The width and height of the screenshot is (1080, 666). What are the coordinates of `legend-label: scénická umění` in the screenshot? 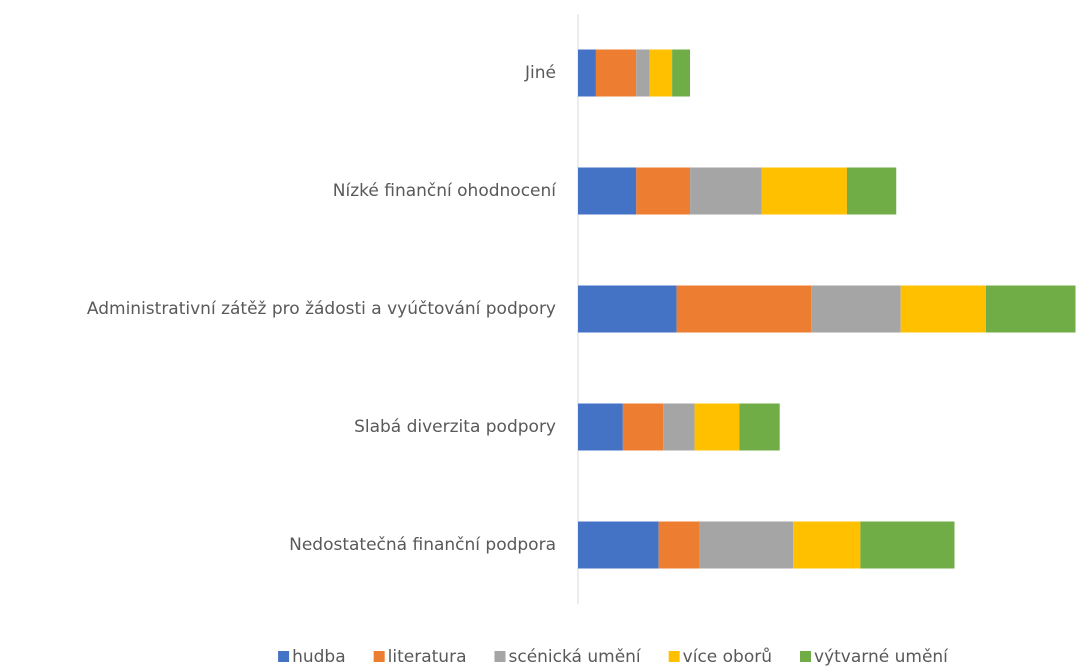 It's located at (574, 656).